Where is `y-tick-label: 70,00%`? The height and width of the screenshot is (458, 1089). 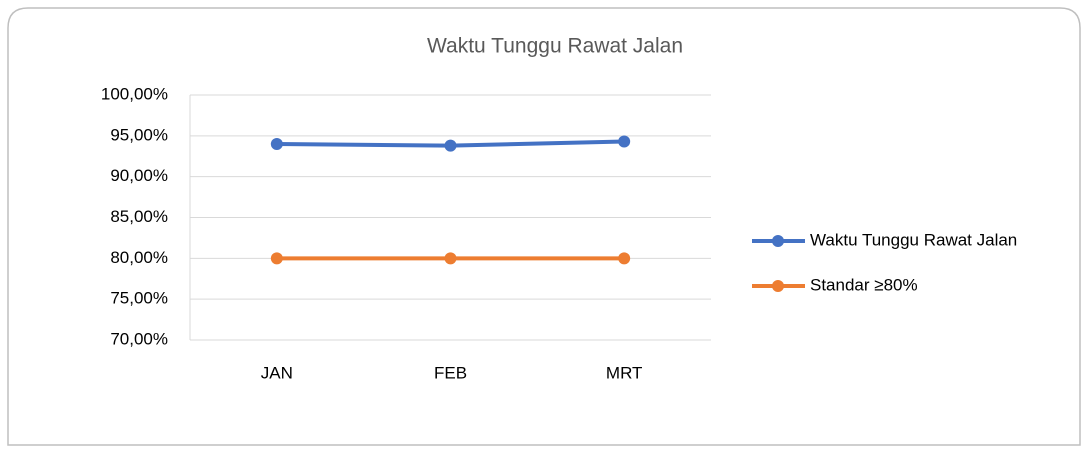
y-tick-label: 70,00% is located at coordinates (139, 338).